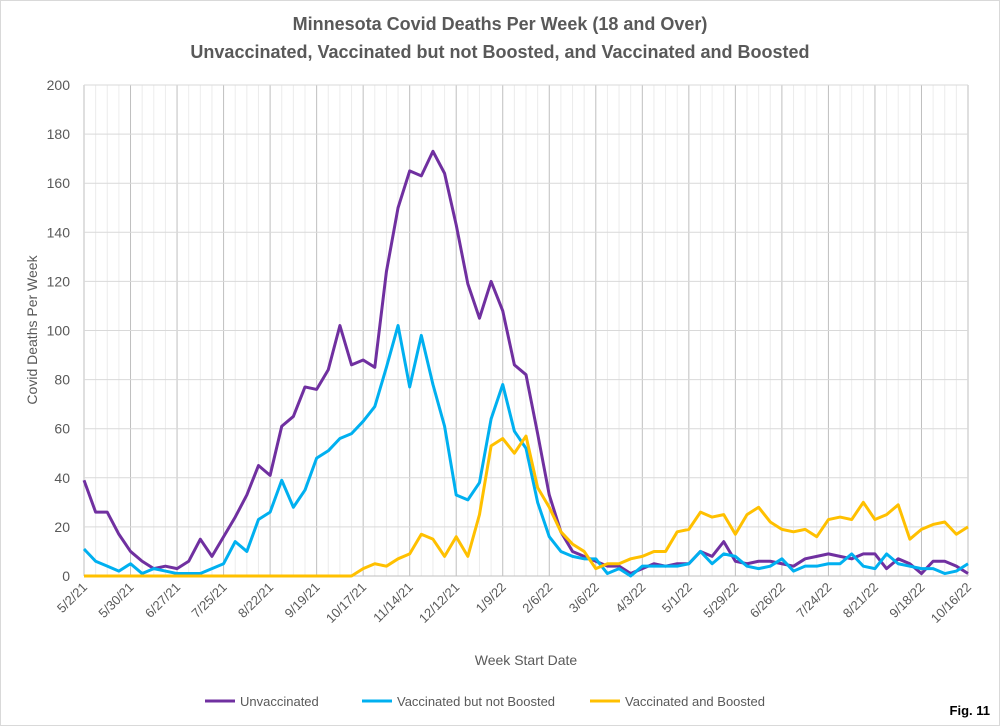 The height and width of the screenshot is (726, 1000). What do you see at coordinates (695, 701) in the screenshot?
I see `legend-label: Vaccinated and Boosted` at bounding box center [695, 701].